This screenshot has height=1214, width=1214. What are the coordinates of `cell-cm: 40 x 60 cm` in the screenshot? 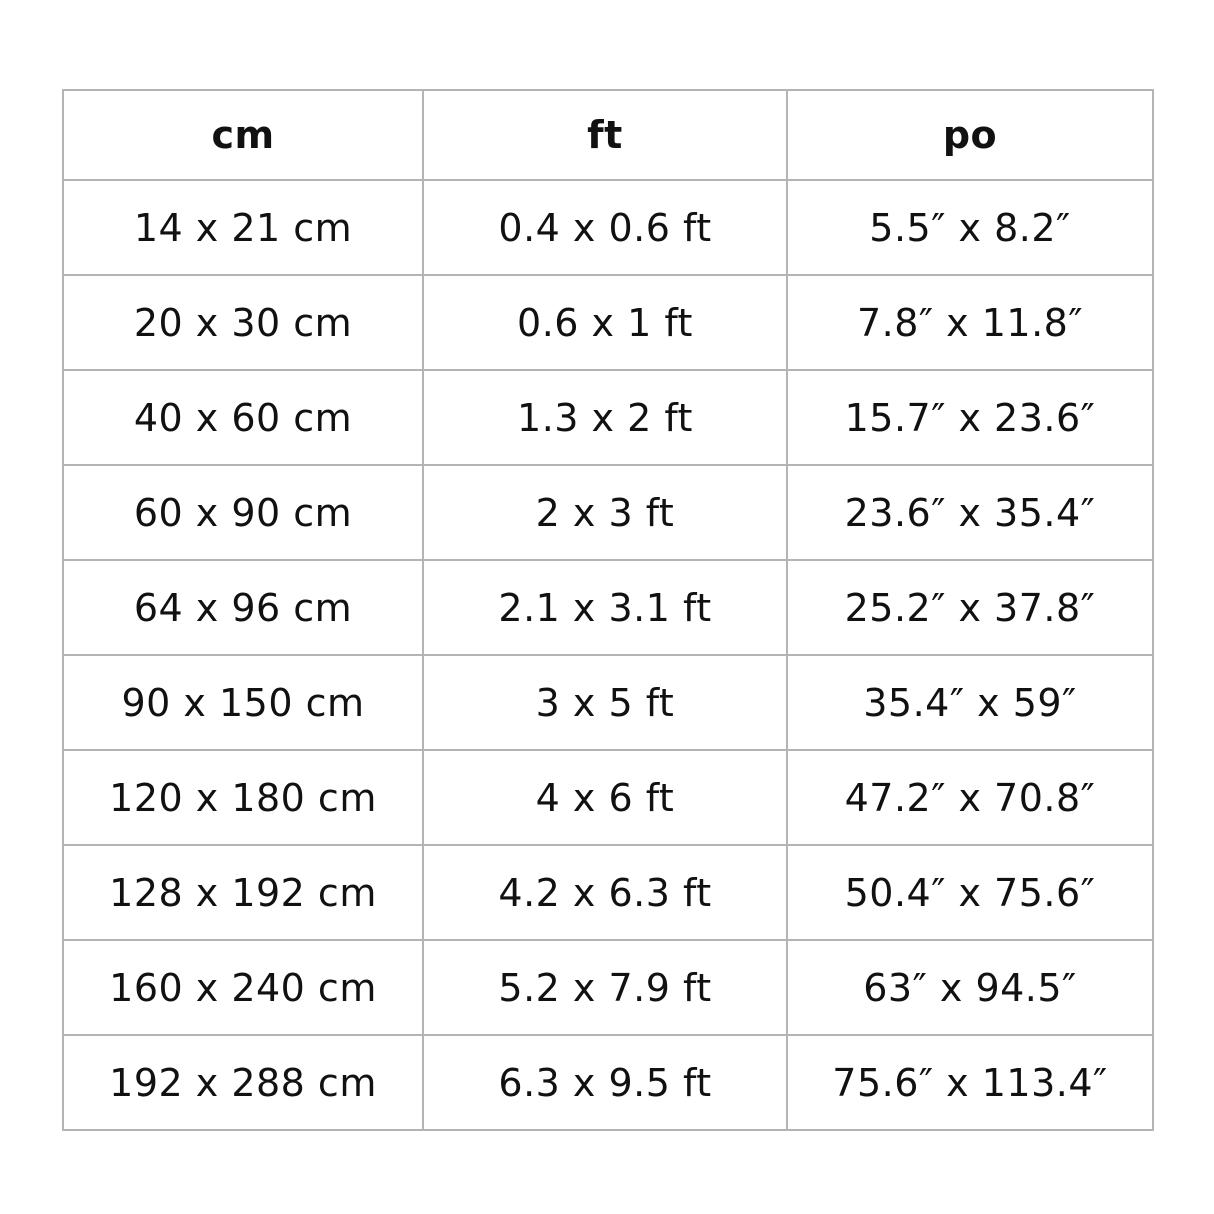 It's located at (243, 417).